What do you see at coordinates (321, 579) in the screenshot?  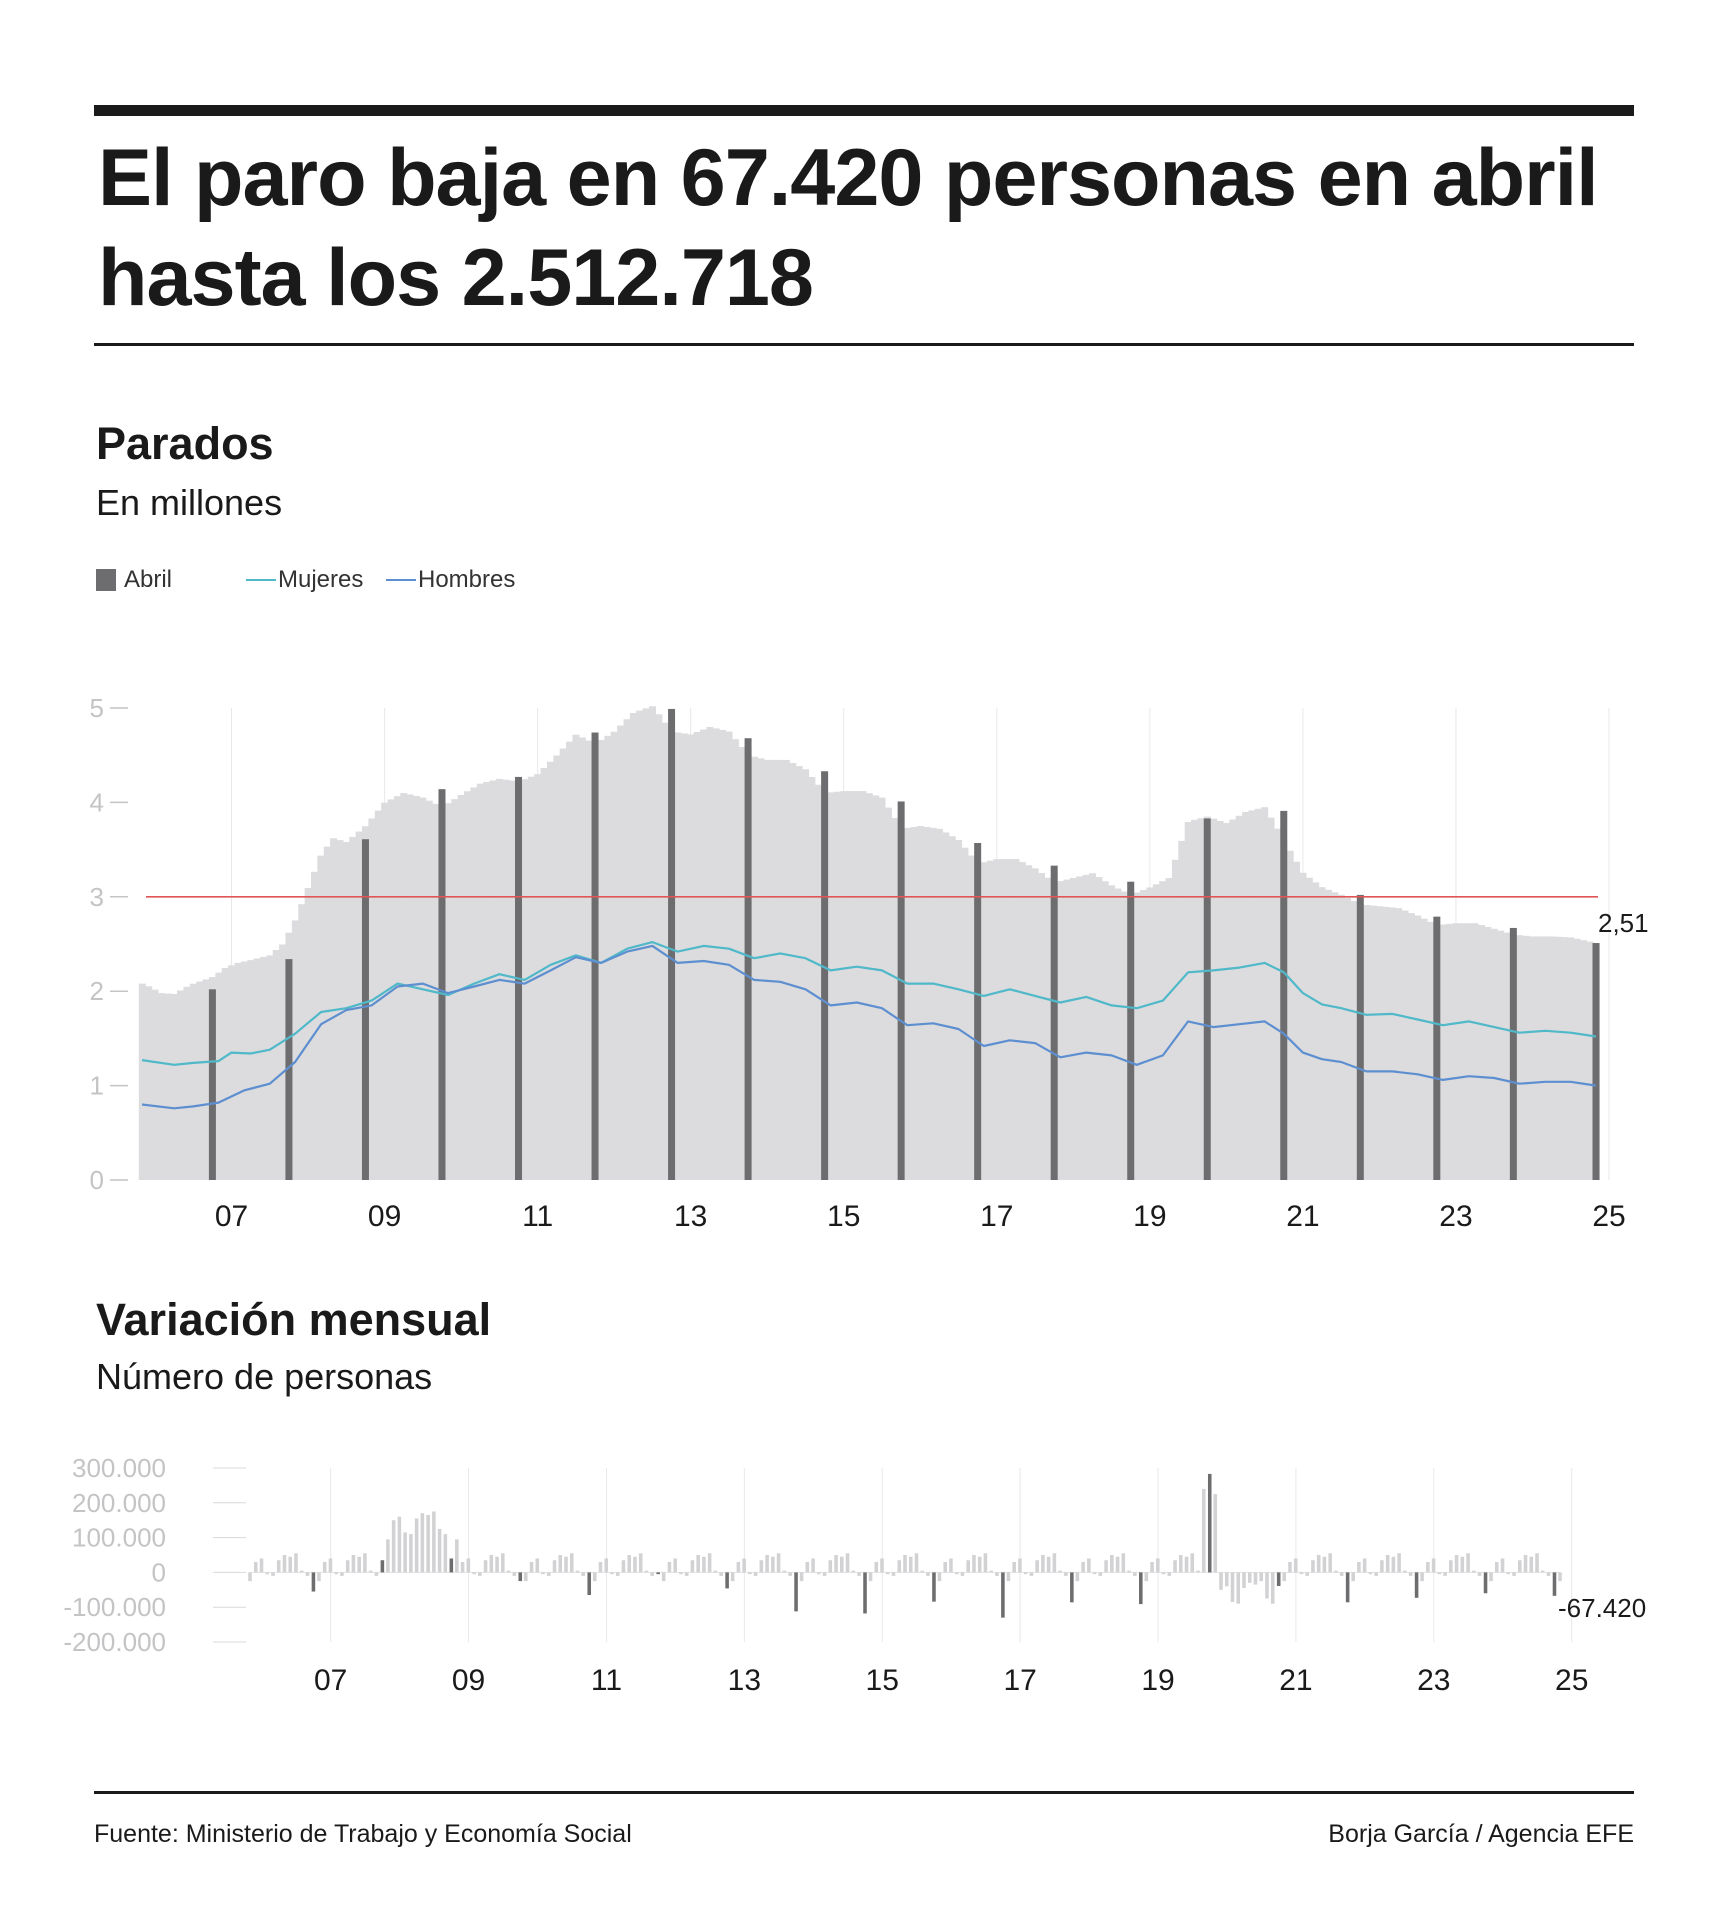 I see `legend-label-mujeres: Mujeres` at bounding box center [321, 579].